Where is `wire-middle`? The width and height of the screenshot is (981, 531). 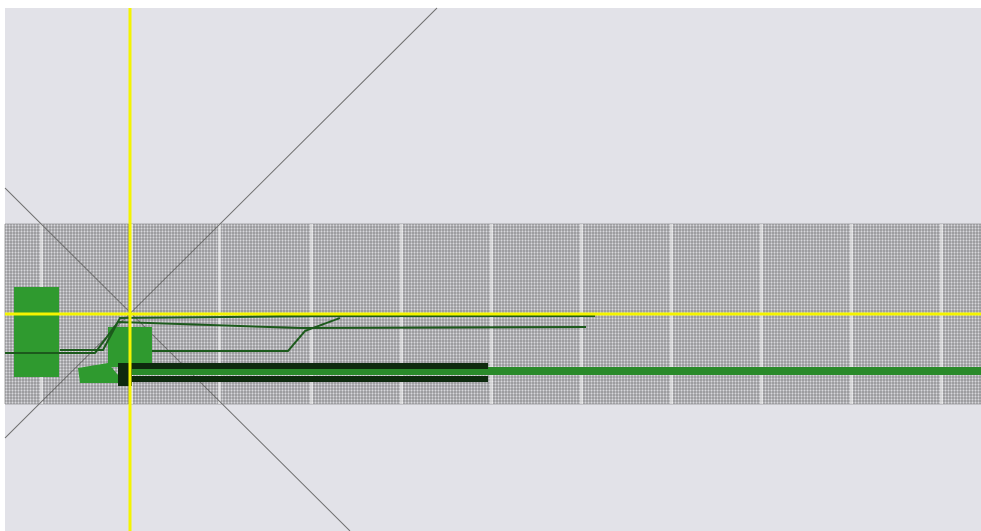 wire-middle is located at coordinates (327, 333).